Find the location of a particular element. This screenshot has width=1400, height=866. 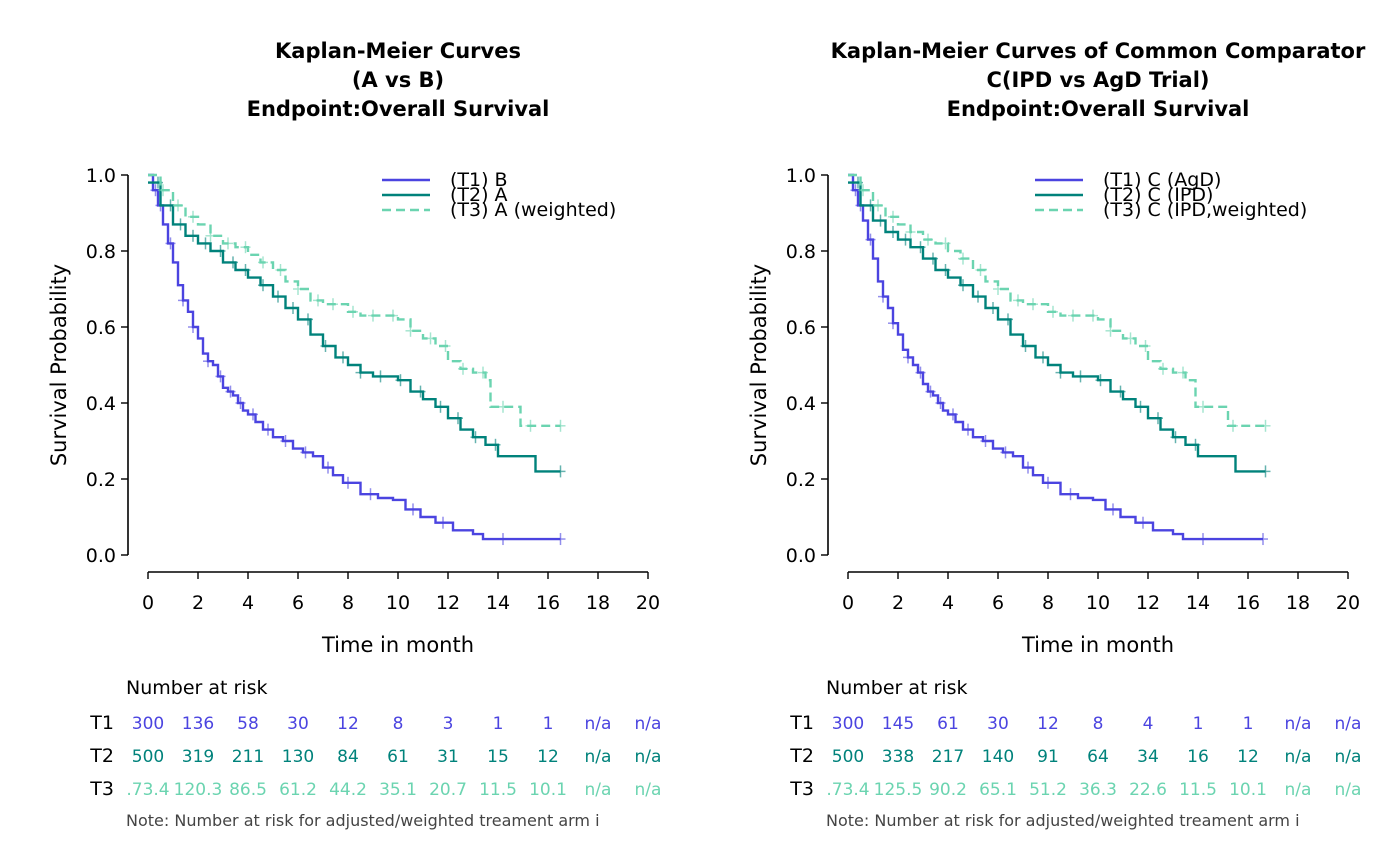

x-tick-label: 20 is located at coordinates (648, 603).